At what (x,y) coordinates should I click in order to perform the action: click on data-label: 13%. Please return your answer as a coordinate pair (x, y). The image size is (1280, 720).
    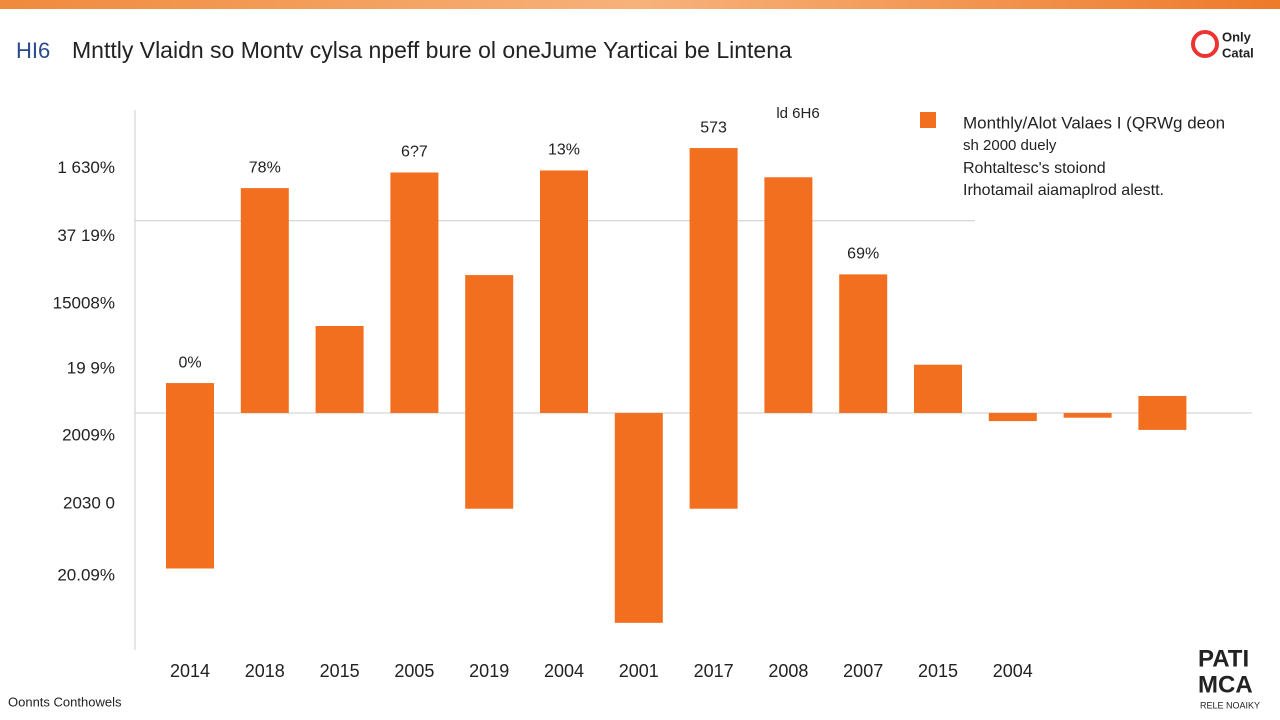
    Looking at the image, I should click on (564, 150).